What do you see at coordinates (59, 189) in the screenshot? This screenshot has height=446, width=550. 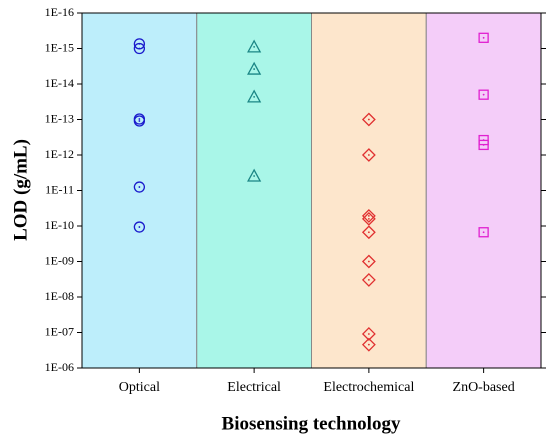 I see `y-tick-label: 1E-11` at bounding box center [59, 189].